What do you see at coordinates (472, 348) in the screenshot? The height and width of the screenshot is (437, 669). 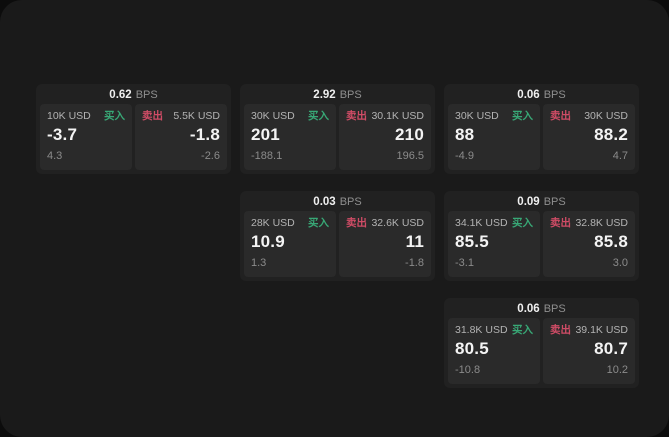 I see `buy-price: 80.5` at bounding box center [472, 348].